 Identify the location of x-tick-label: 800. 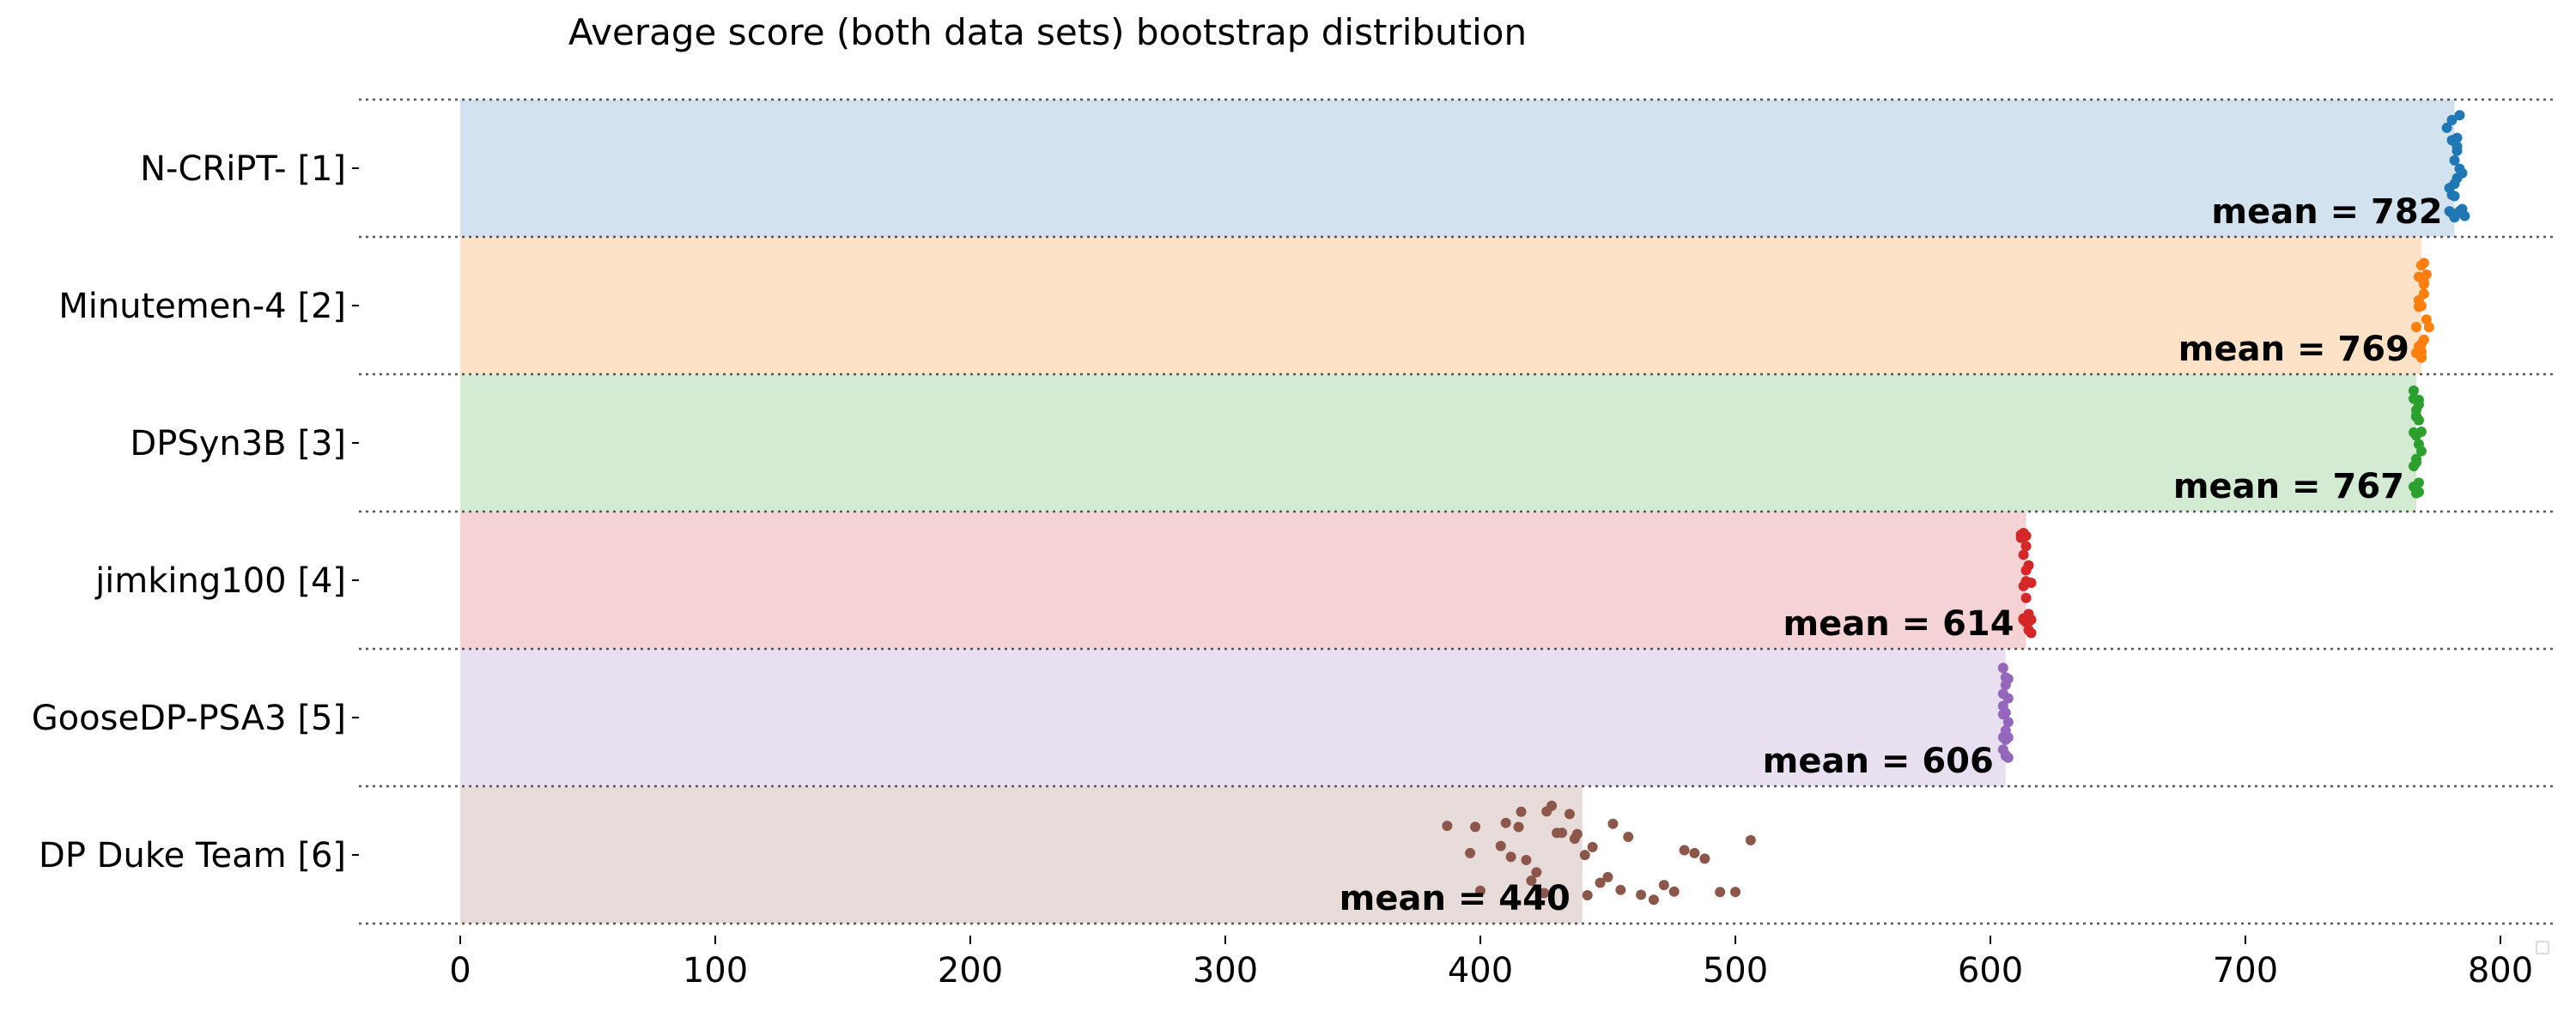
(2500, 971).